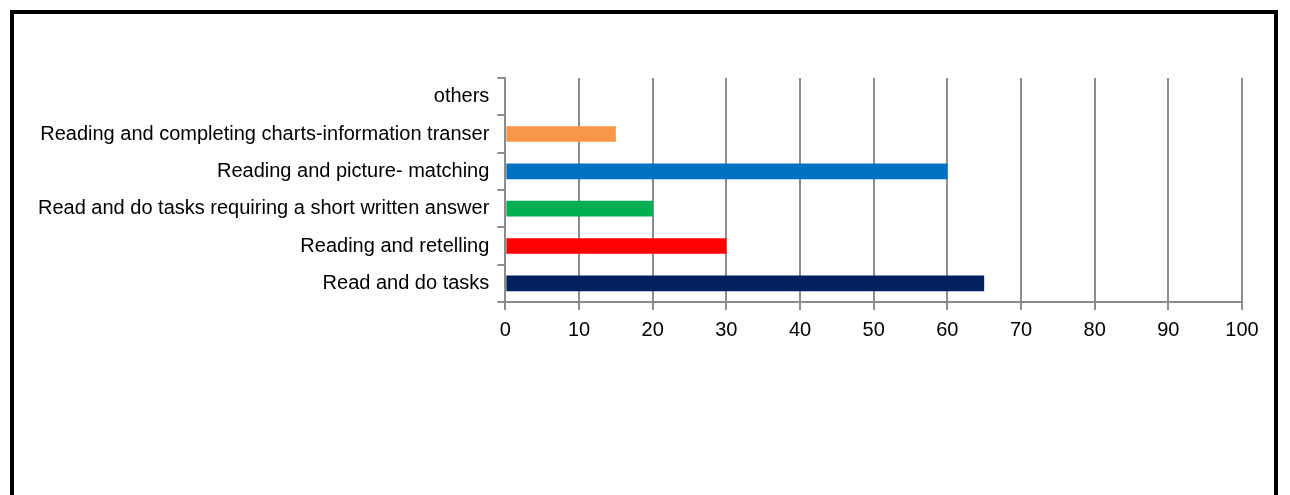 This screenshot has width=1290, height=495. What do you see at coordinates (353, 169) in the screenshot?
I see `y-tick-label: Reading and picture- matching` at bounding box center [353, 169].